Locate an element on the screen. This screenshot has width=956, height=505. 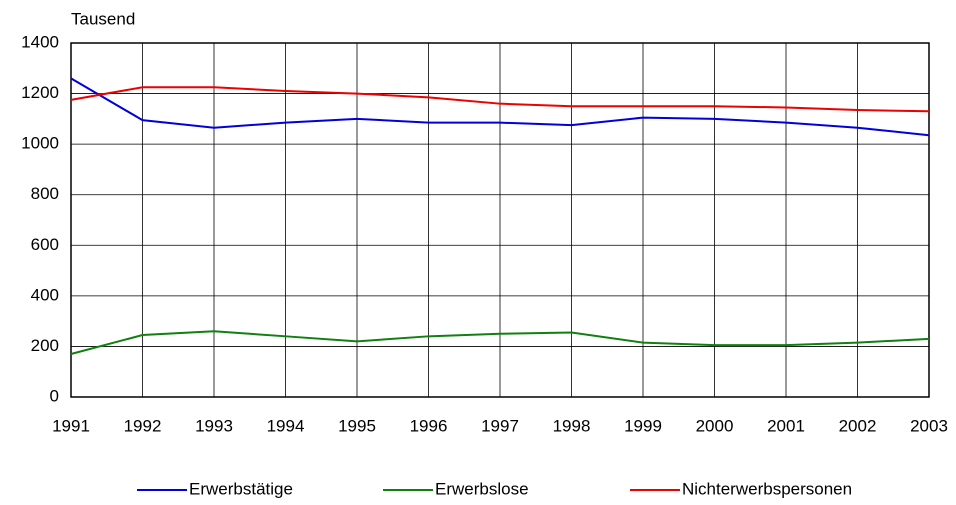
y-tick-label: 600 is located at coordinates (45, 244).